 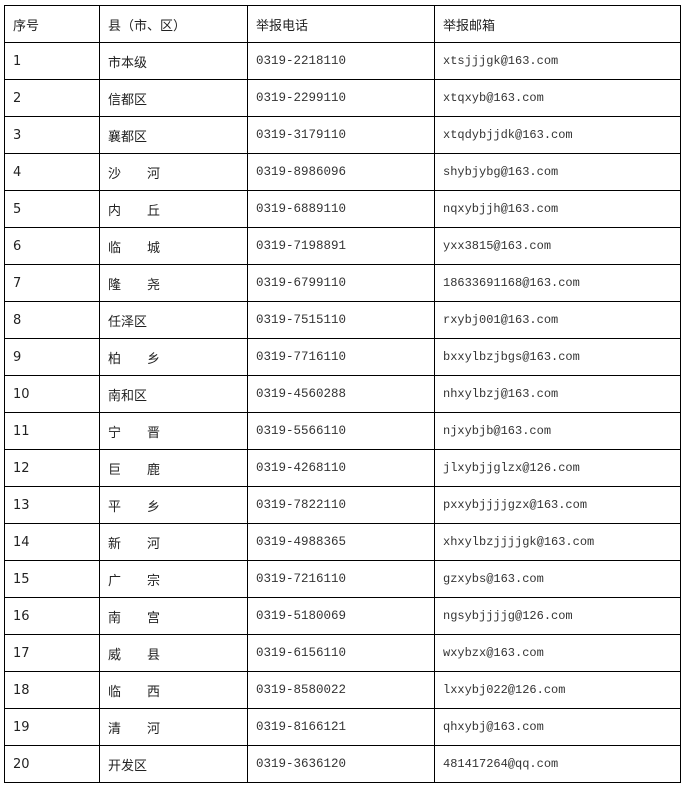 I want to click on table-row: 1 市本级 0319-2218110 xtsjjjgk@163.com, so click(x=342, y=61).